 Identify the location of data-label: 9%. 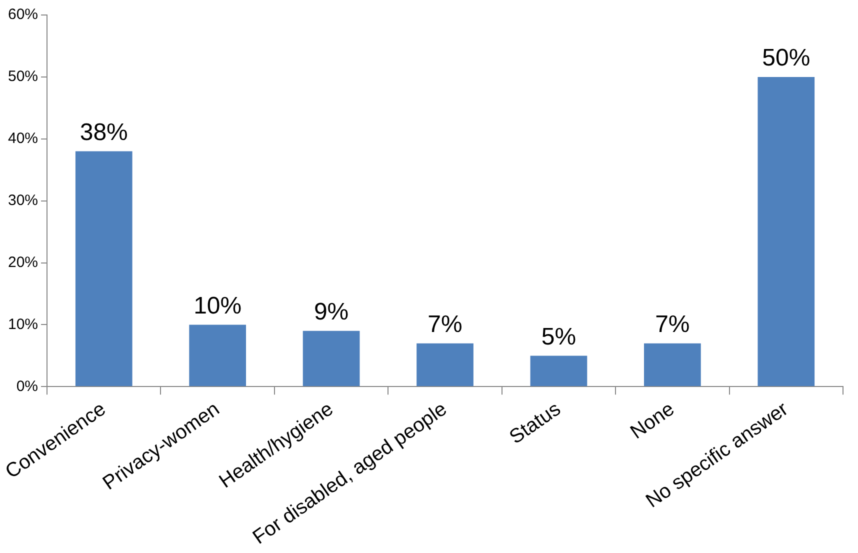
(331, 312).